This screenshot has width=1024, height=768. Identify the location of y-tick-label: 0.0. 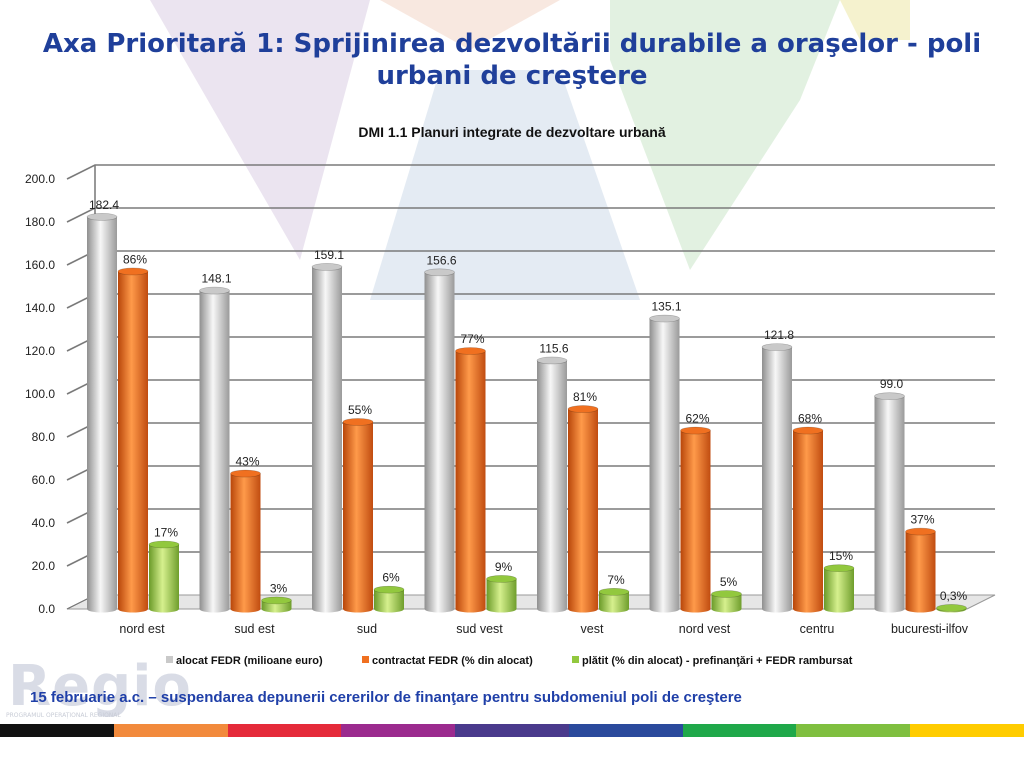
(46, 609).